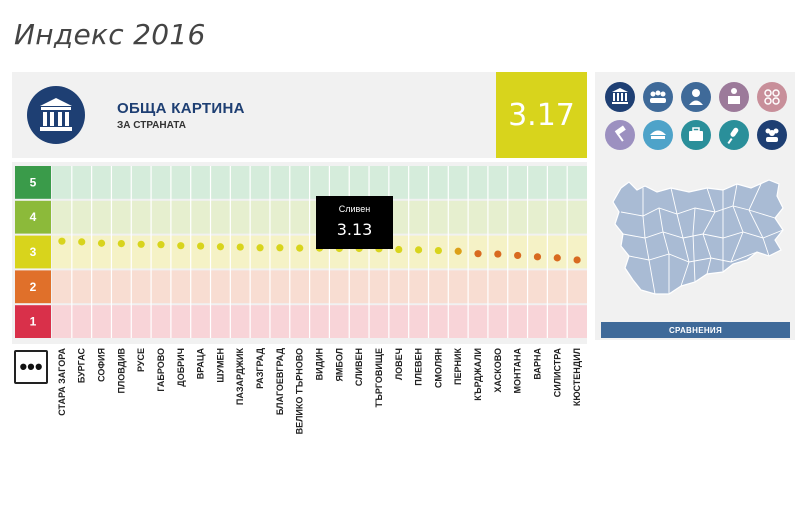 Image resolution: width=800 pixels, height=505 pixels. Describe the element at coordinates (121, 371) in the screenshot. I see `category-label: ПЛОВДИВ` at that location.